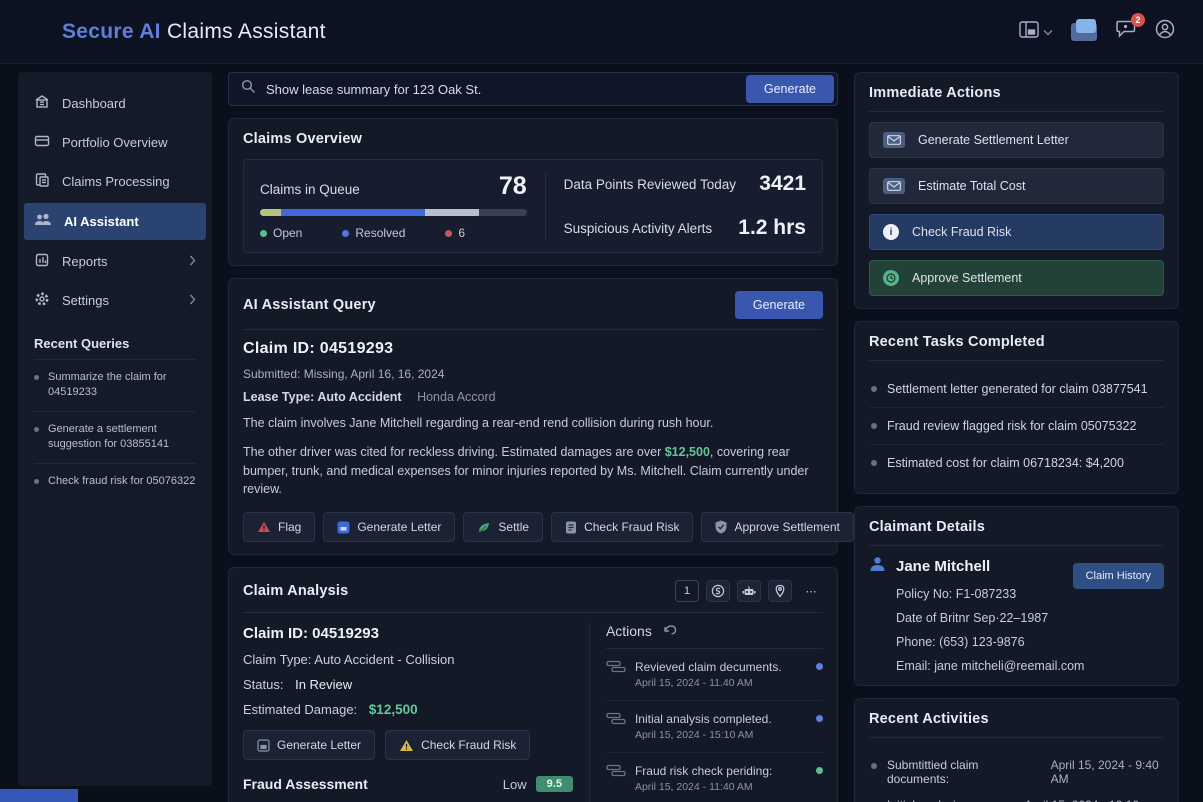 Image resolution: width=1203 pixels, height=802 pixels. I want to click on lease-type-line: Lease Type: Auto Accident Honda Accord, so click(533, 397).